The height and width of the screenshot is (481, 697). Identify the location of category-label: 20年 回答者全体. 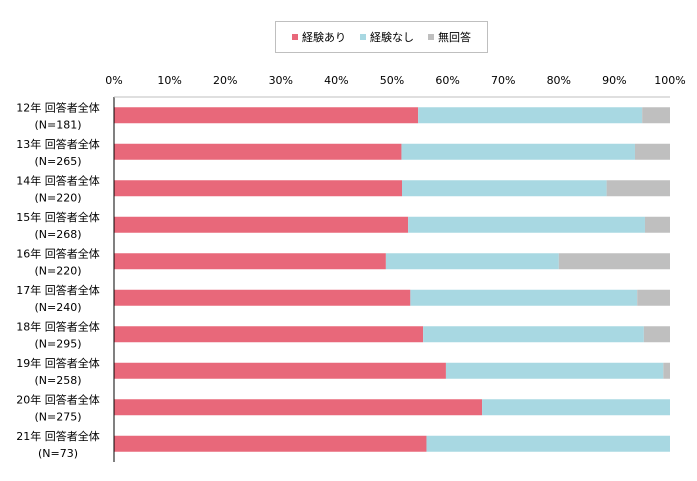
(58, 399).